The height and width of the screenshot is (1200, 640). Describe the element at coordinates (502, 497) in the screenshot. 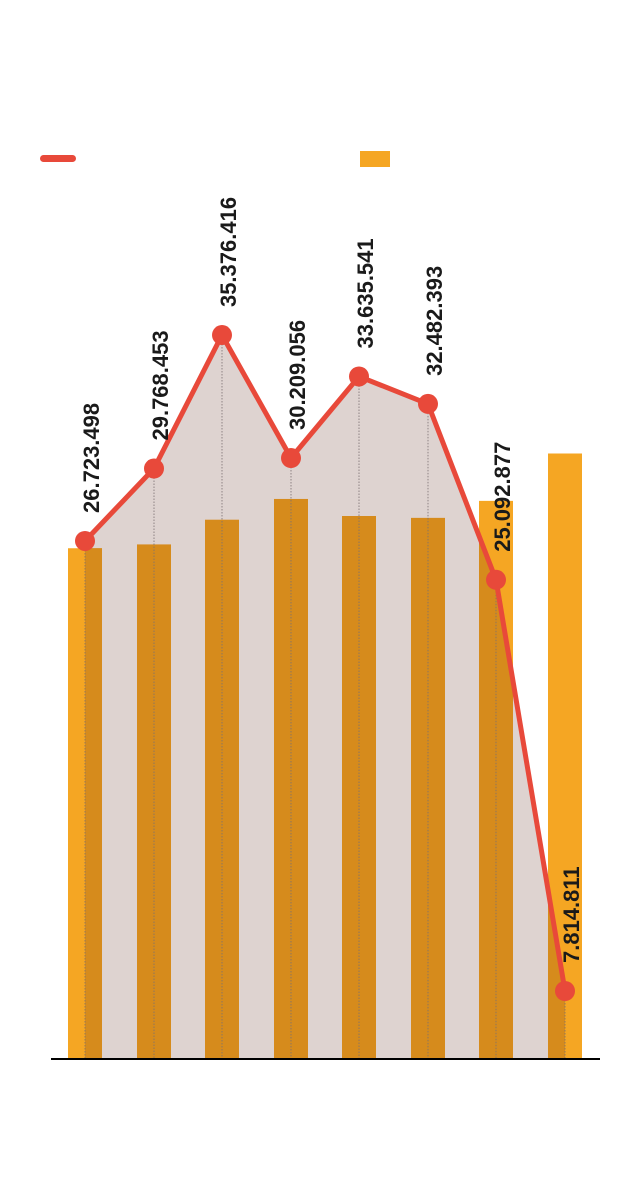

I see `data-label-7: 25.092.877` at that location.